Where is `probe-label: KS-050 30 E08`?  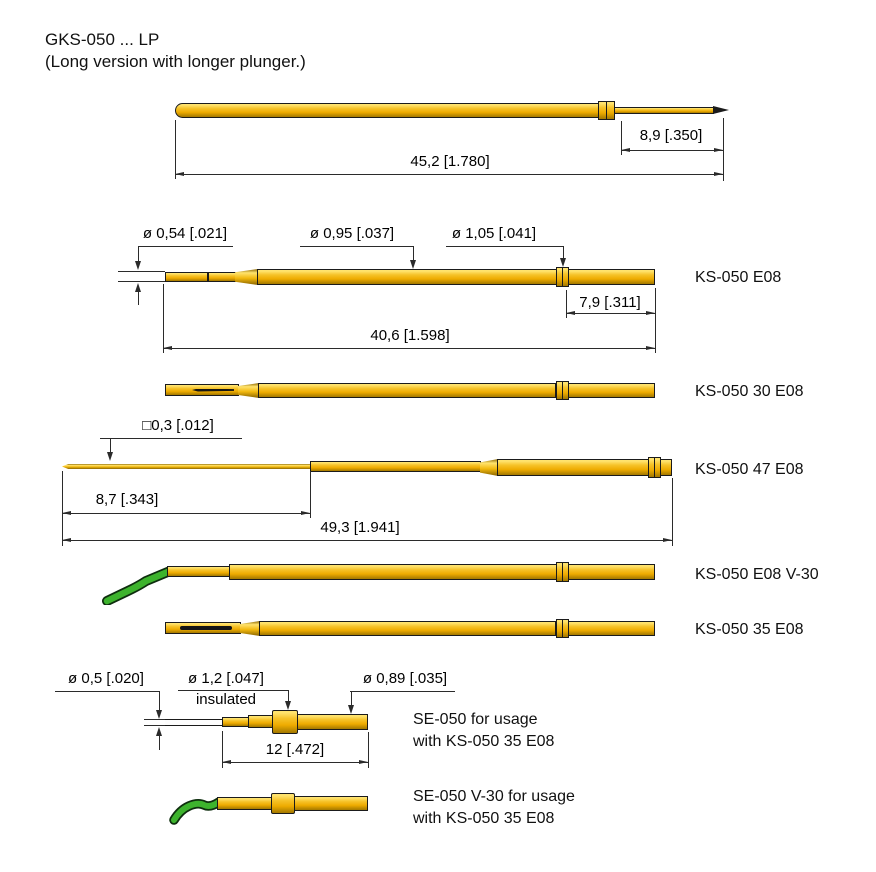
probe-label: KS-050 30 E08 is located at coordinates (749, 391).